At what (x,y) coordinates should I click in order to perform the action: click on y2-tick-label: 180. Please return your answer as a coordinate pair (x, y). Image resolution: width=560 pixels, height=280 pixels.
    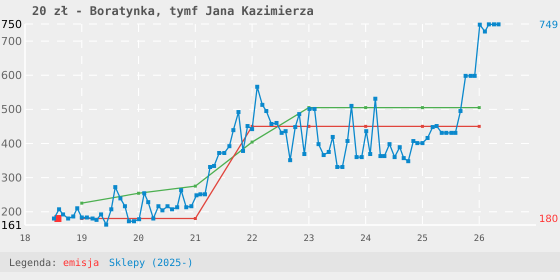
    Looking at the image, I should click on (548, 220).